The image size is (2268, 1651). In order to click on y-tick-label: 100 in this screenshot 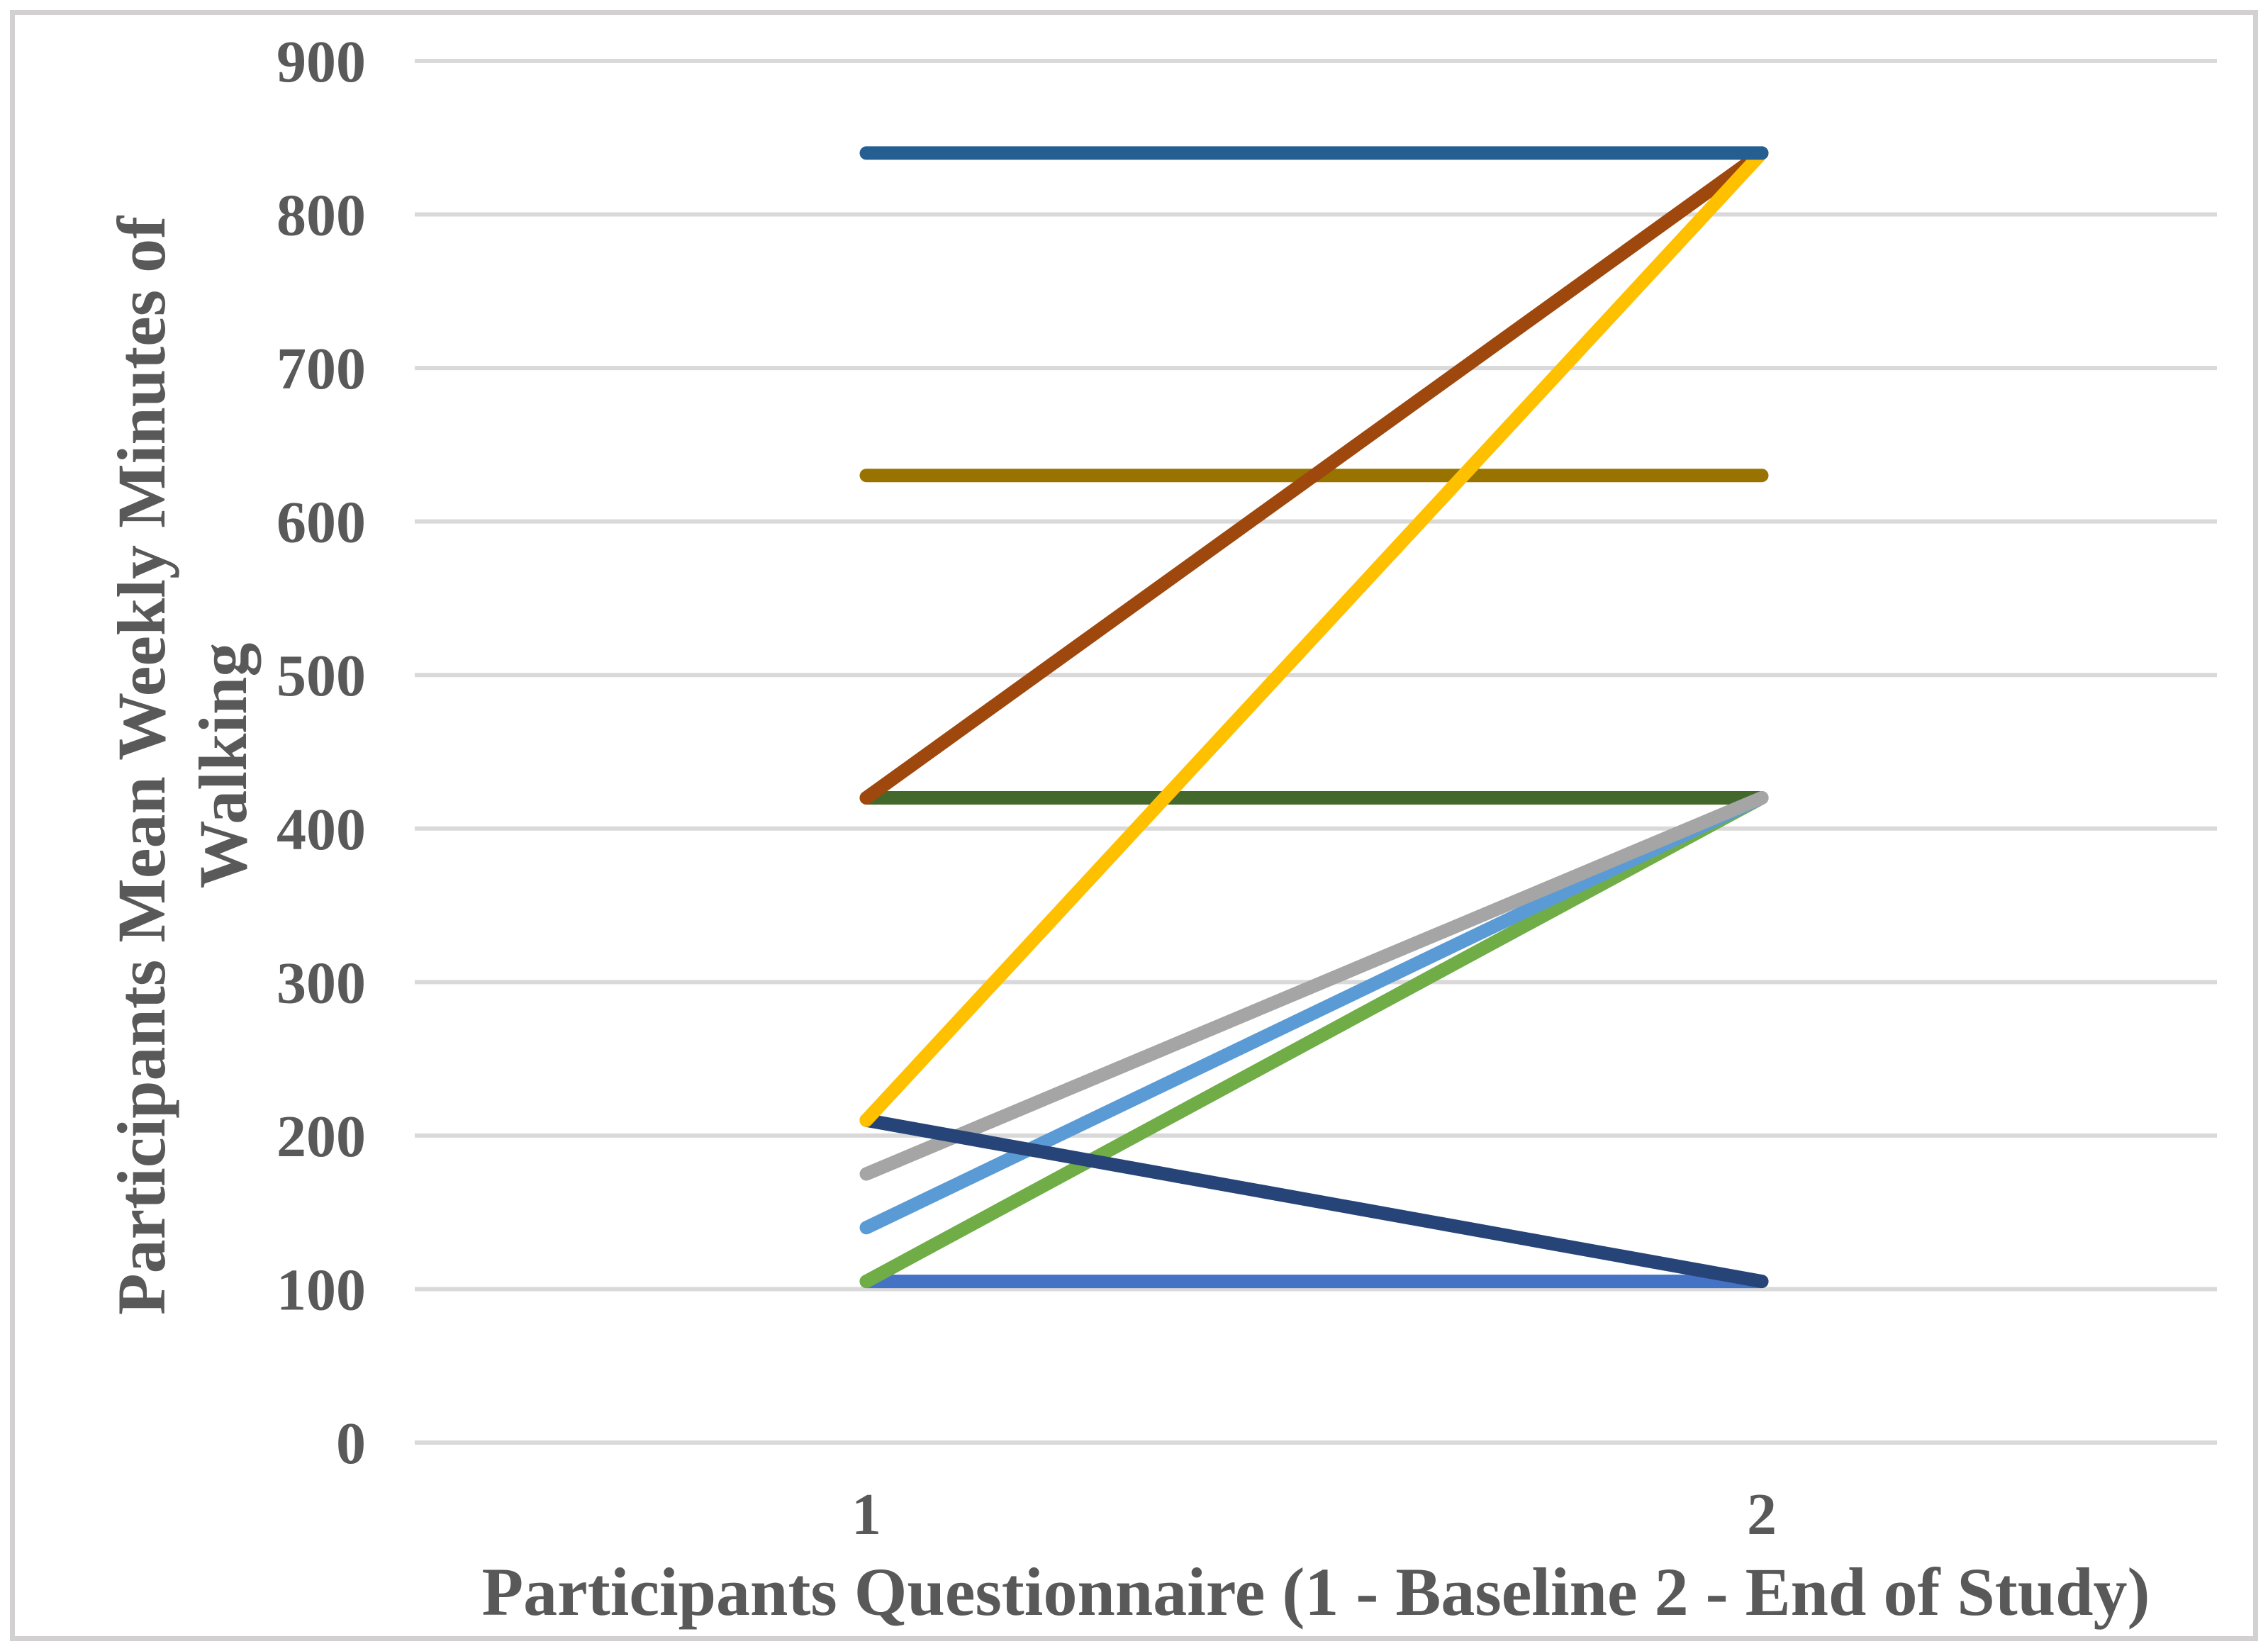, I will do `click(321, 1290)`.